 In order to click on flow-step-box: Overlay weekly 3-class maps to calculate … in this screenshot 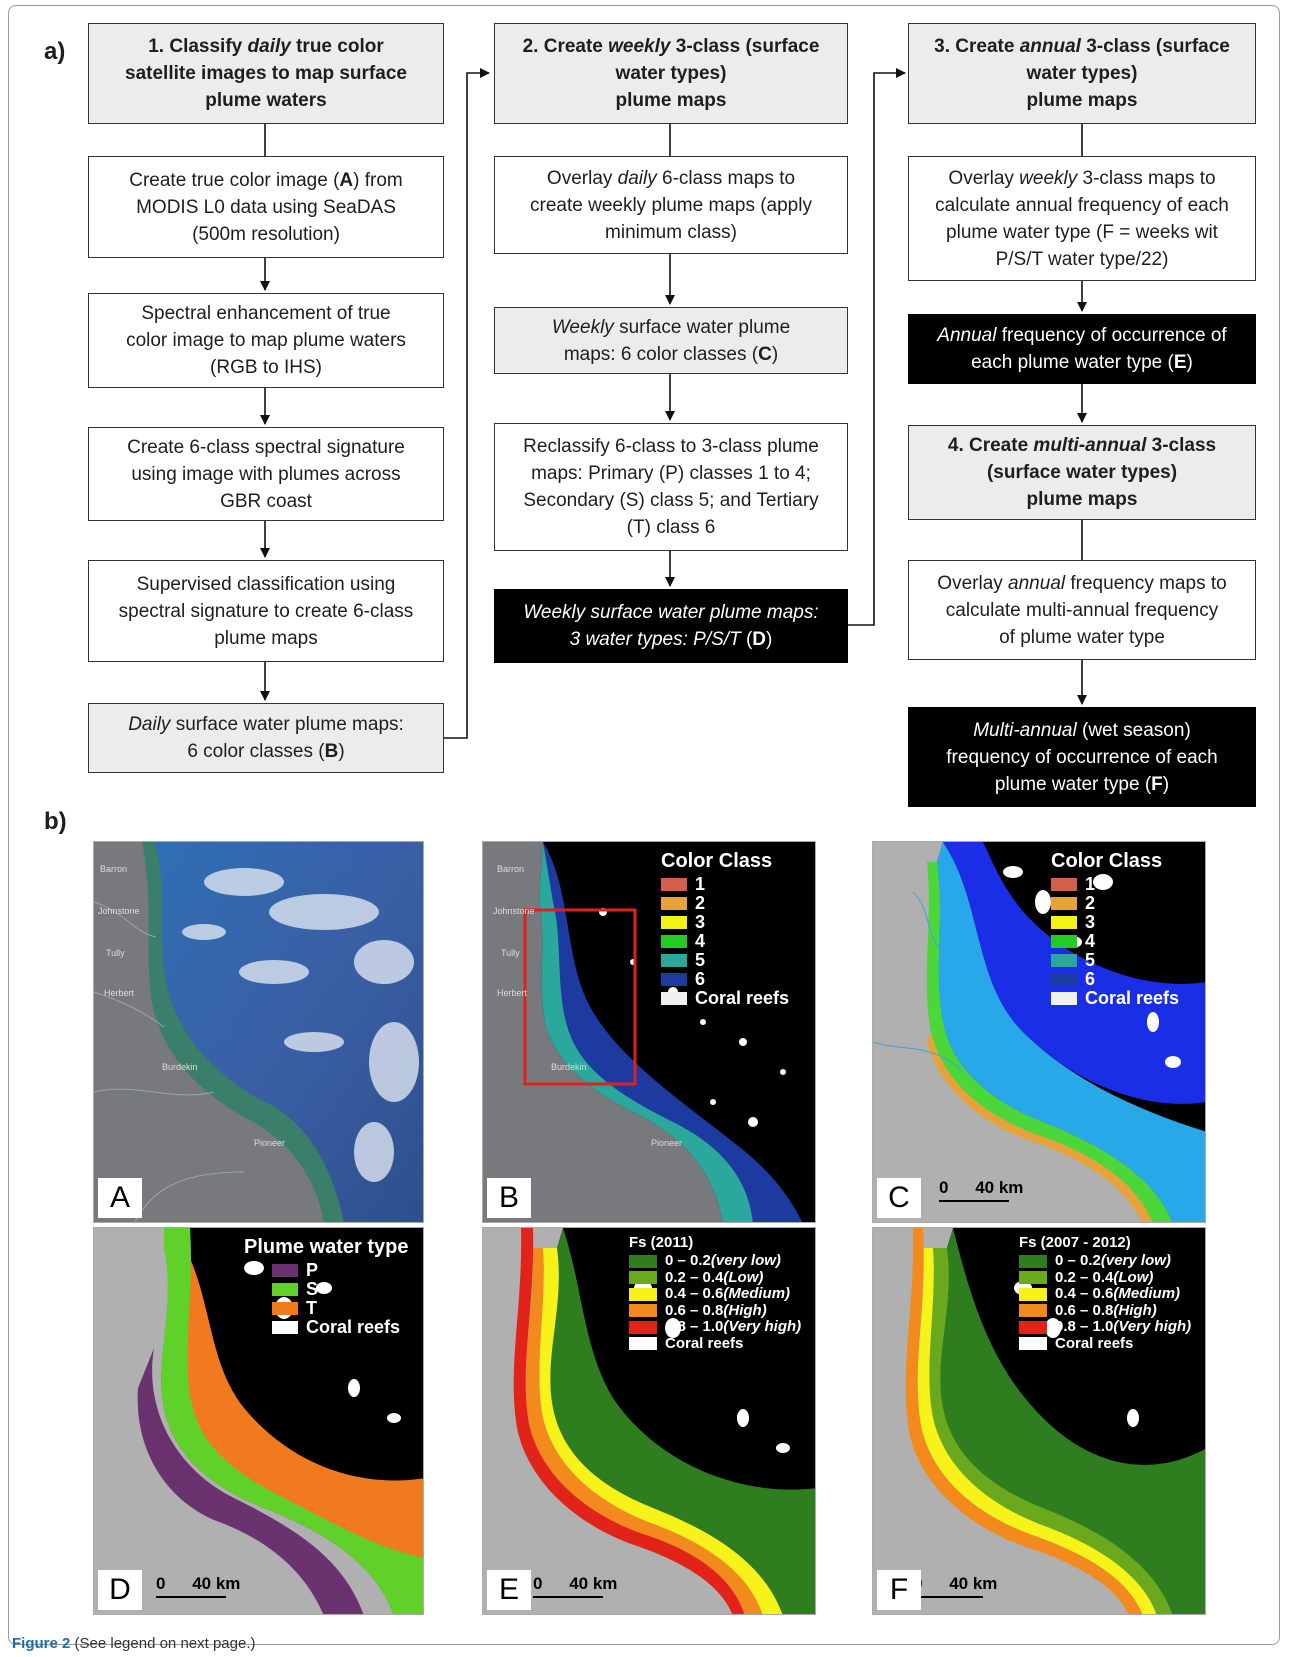, I will do `click(1082, 218)`.